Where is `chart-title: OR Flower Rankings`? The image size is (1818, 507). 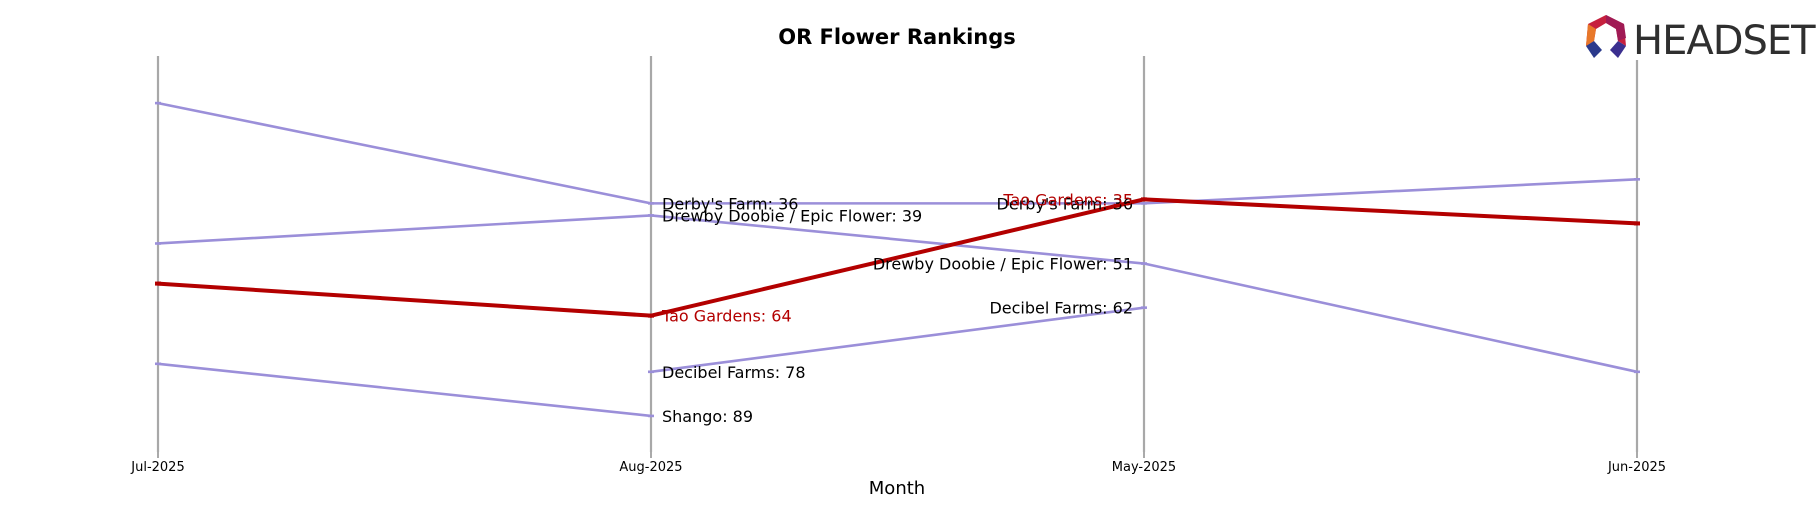
chart-title: OR Flower Rankings is located at coordinates (897, 37).